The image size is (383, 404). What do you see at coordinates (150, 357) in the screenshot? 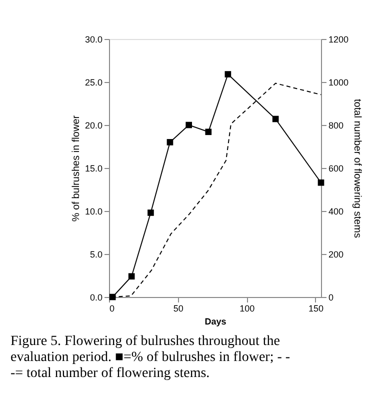
I see `caption: Figure 5. Flowering of bulrushes throughout the evaluation period. ■=% of bulrushes in flower; - - -= total number of flowering stems.` at bounding box center [150, 357].